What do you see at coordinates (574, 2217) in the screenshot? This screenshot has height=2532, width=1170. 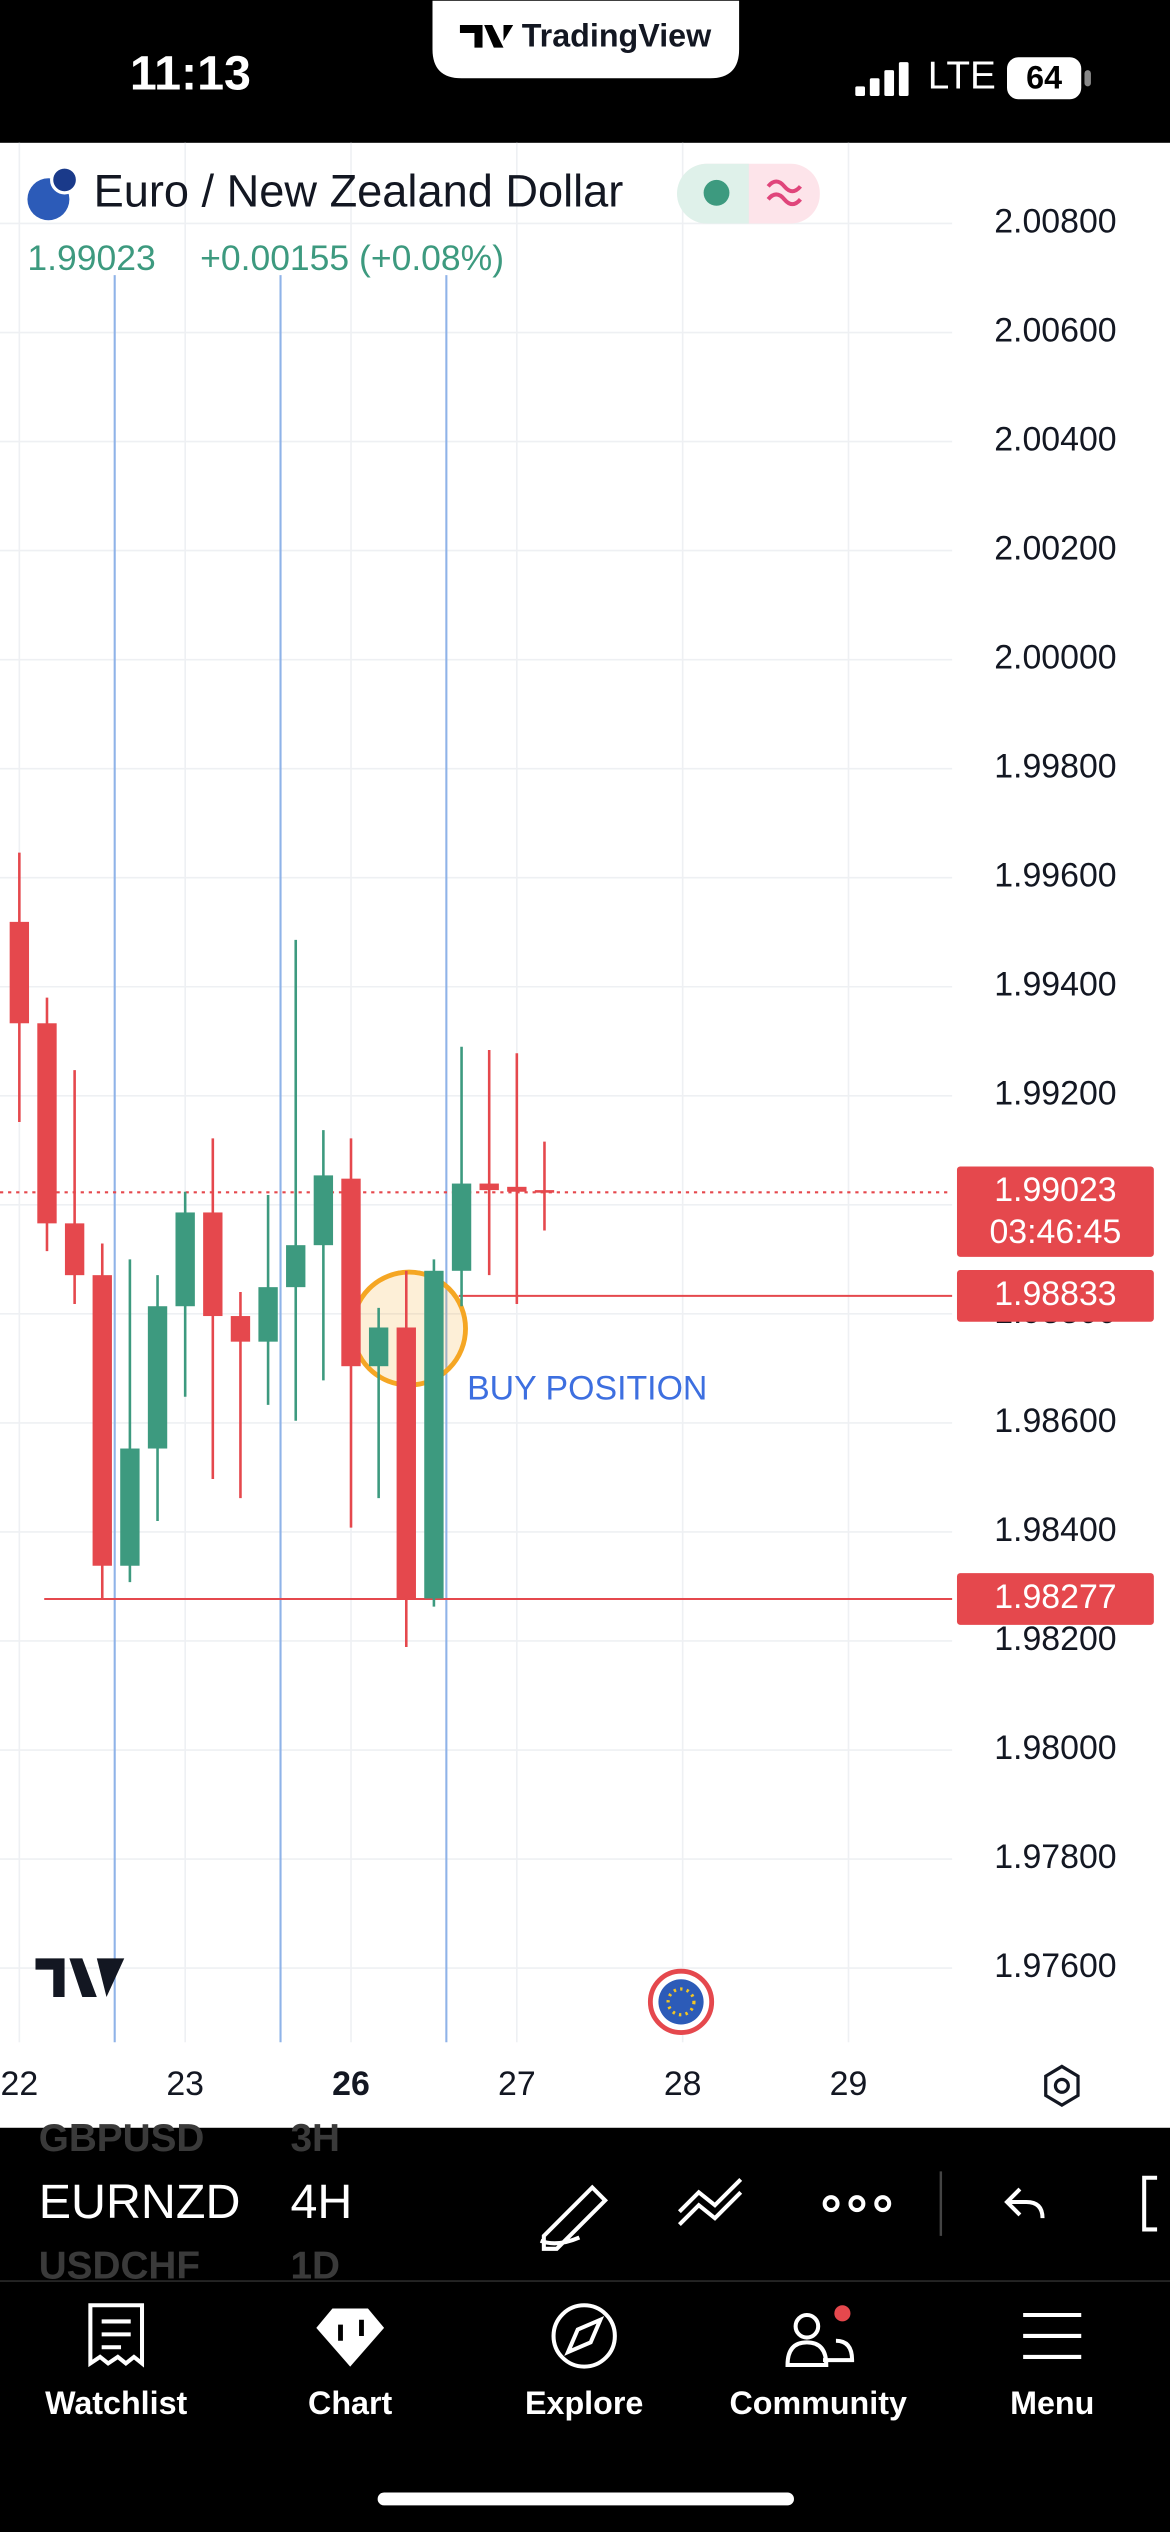 I see `draw-icon` at bounding box center [574, 2217].